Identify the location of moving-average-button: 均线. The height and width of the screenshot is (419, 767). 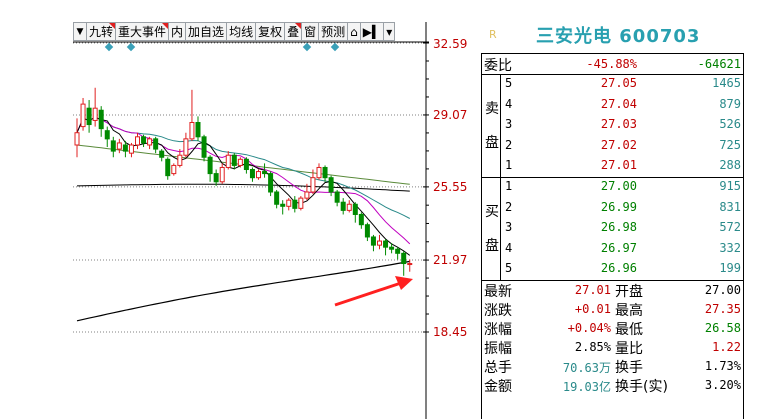
(242, 31).